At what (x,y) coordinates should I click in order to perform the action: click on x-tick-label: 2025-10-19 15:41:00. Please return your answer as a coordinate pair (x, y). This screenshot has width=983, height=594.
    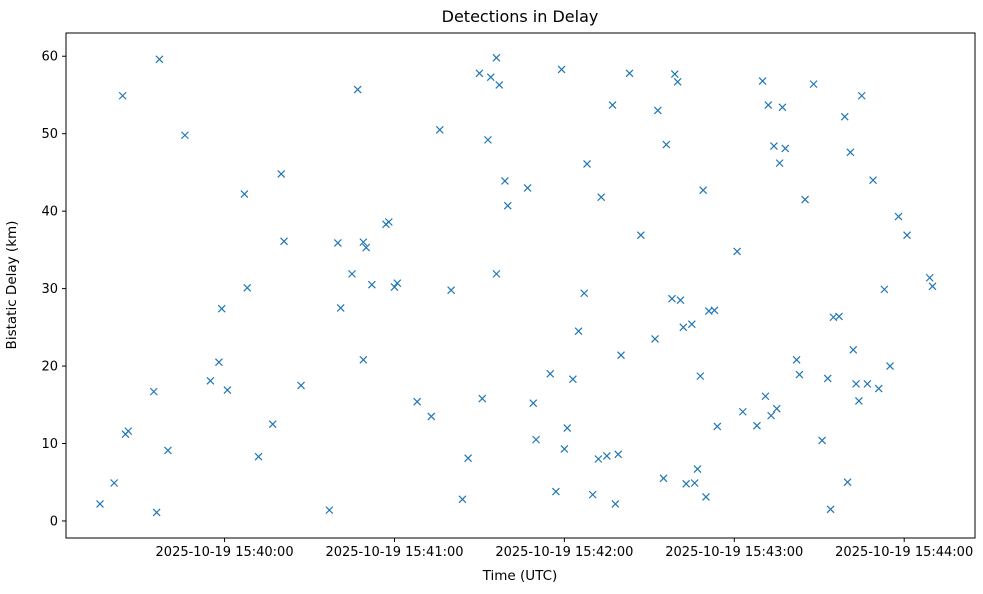
    Looking at the image, I should click on (394, 552).